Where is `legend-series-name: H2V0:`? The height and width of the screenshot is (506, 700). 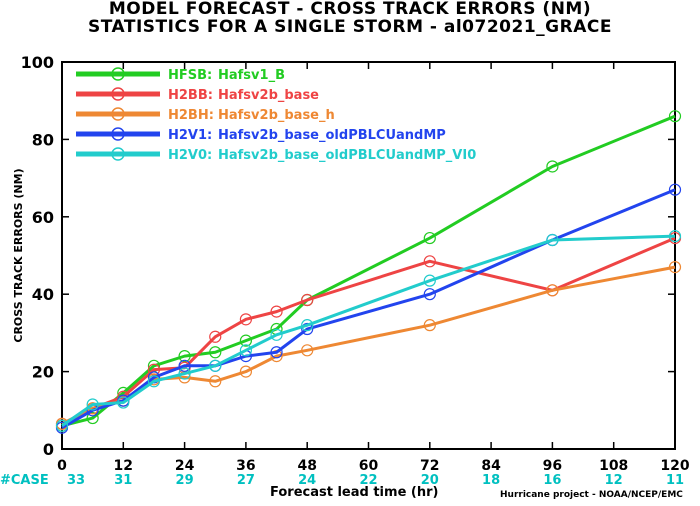
legend-series-name: H2V0: is located at coordinates (190, 155).